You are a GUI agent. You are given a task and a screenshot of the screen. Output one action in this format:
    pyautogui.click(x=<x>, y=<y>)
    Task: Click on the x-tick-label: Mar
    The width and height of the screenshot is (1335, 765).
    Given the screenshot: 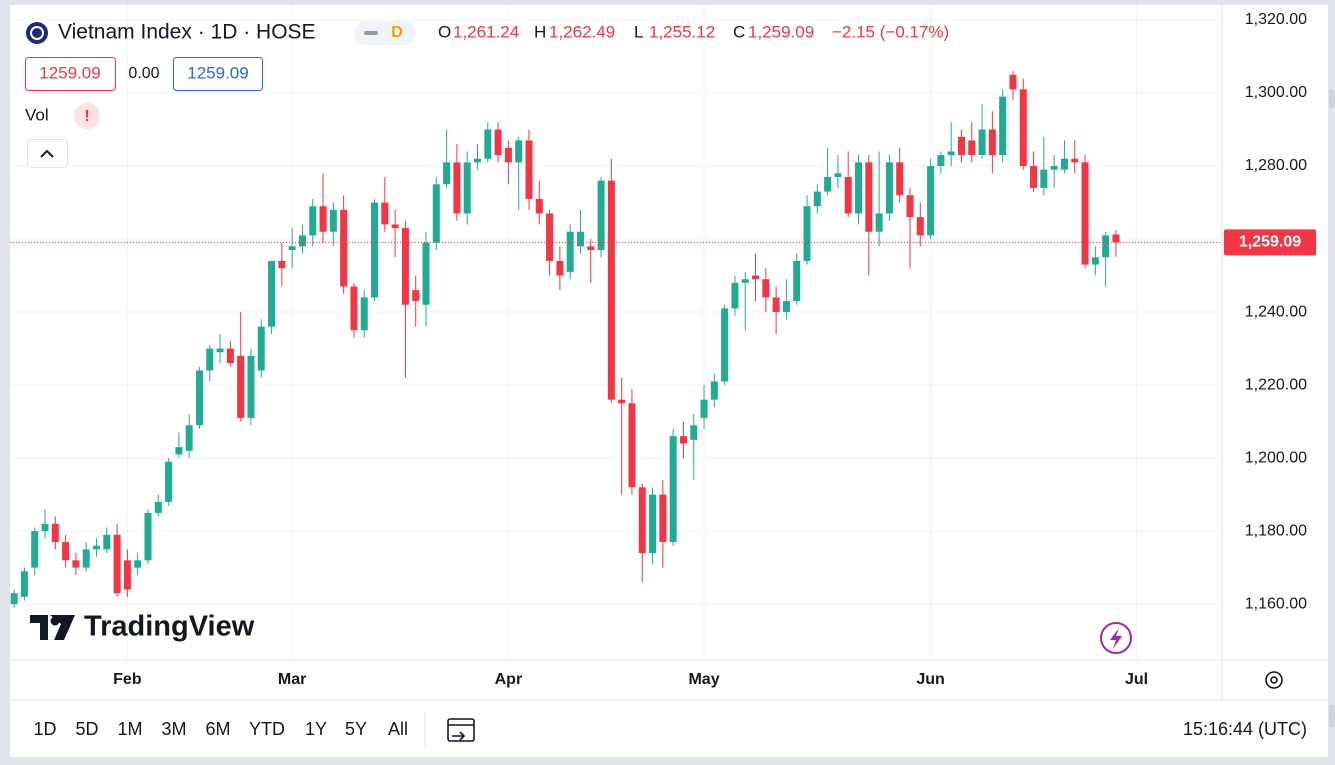 What is the action you would take?
    pyautogui.click(x=292, y=679)
    